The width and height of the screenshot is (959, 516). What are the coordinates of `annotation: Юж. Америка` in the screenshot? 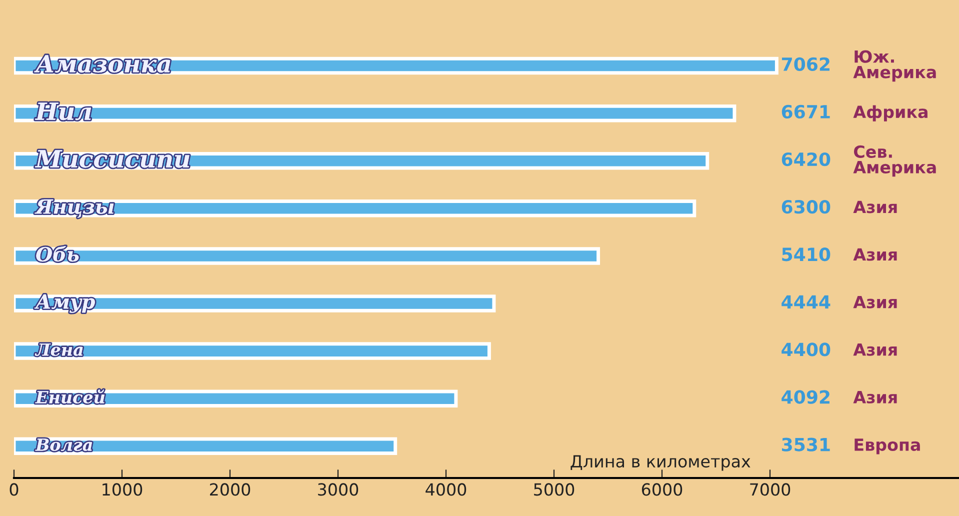 It's located at (894, 66).